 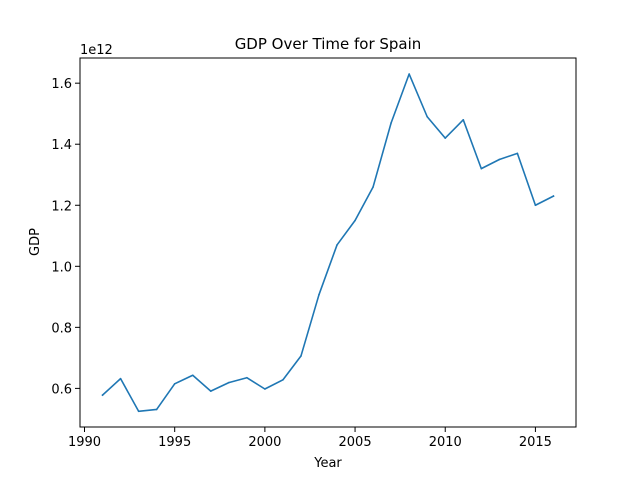 What do you see at coordinates (35, 242) in the screenshot?
I see `y-axis-label: GDP` at bounding box center [35, 242].